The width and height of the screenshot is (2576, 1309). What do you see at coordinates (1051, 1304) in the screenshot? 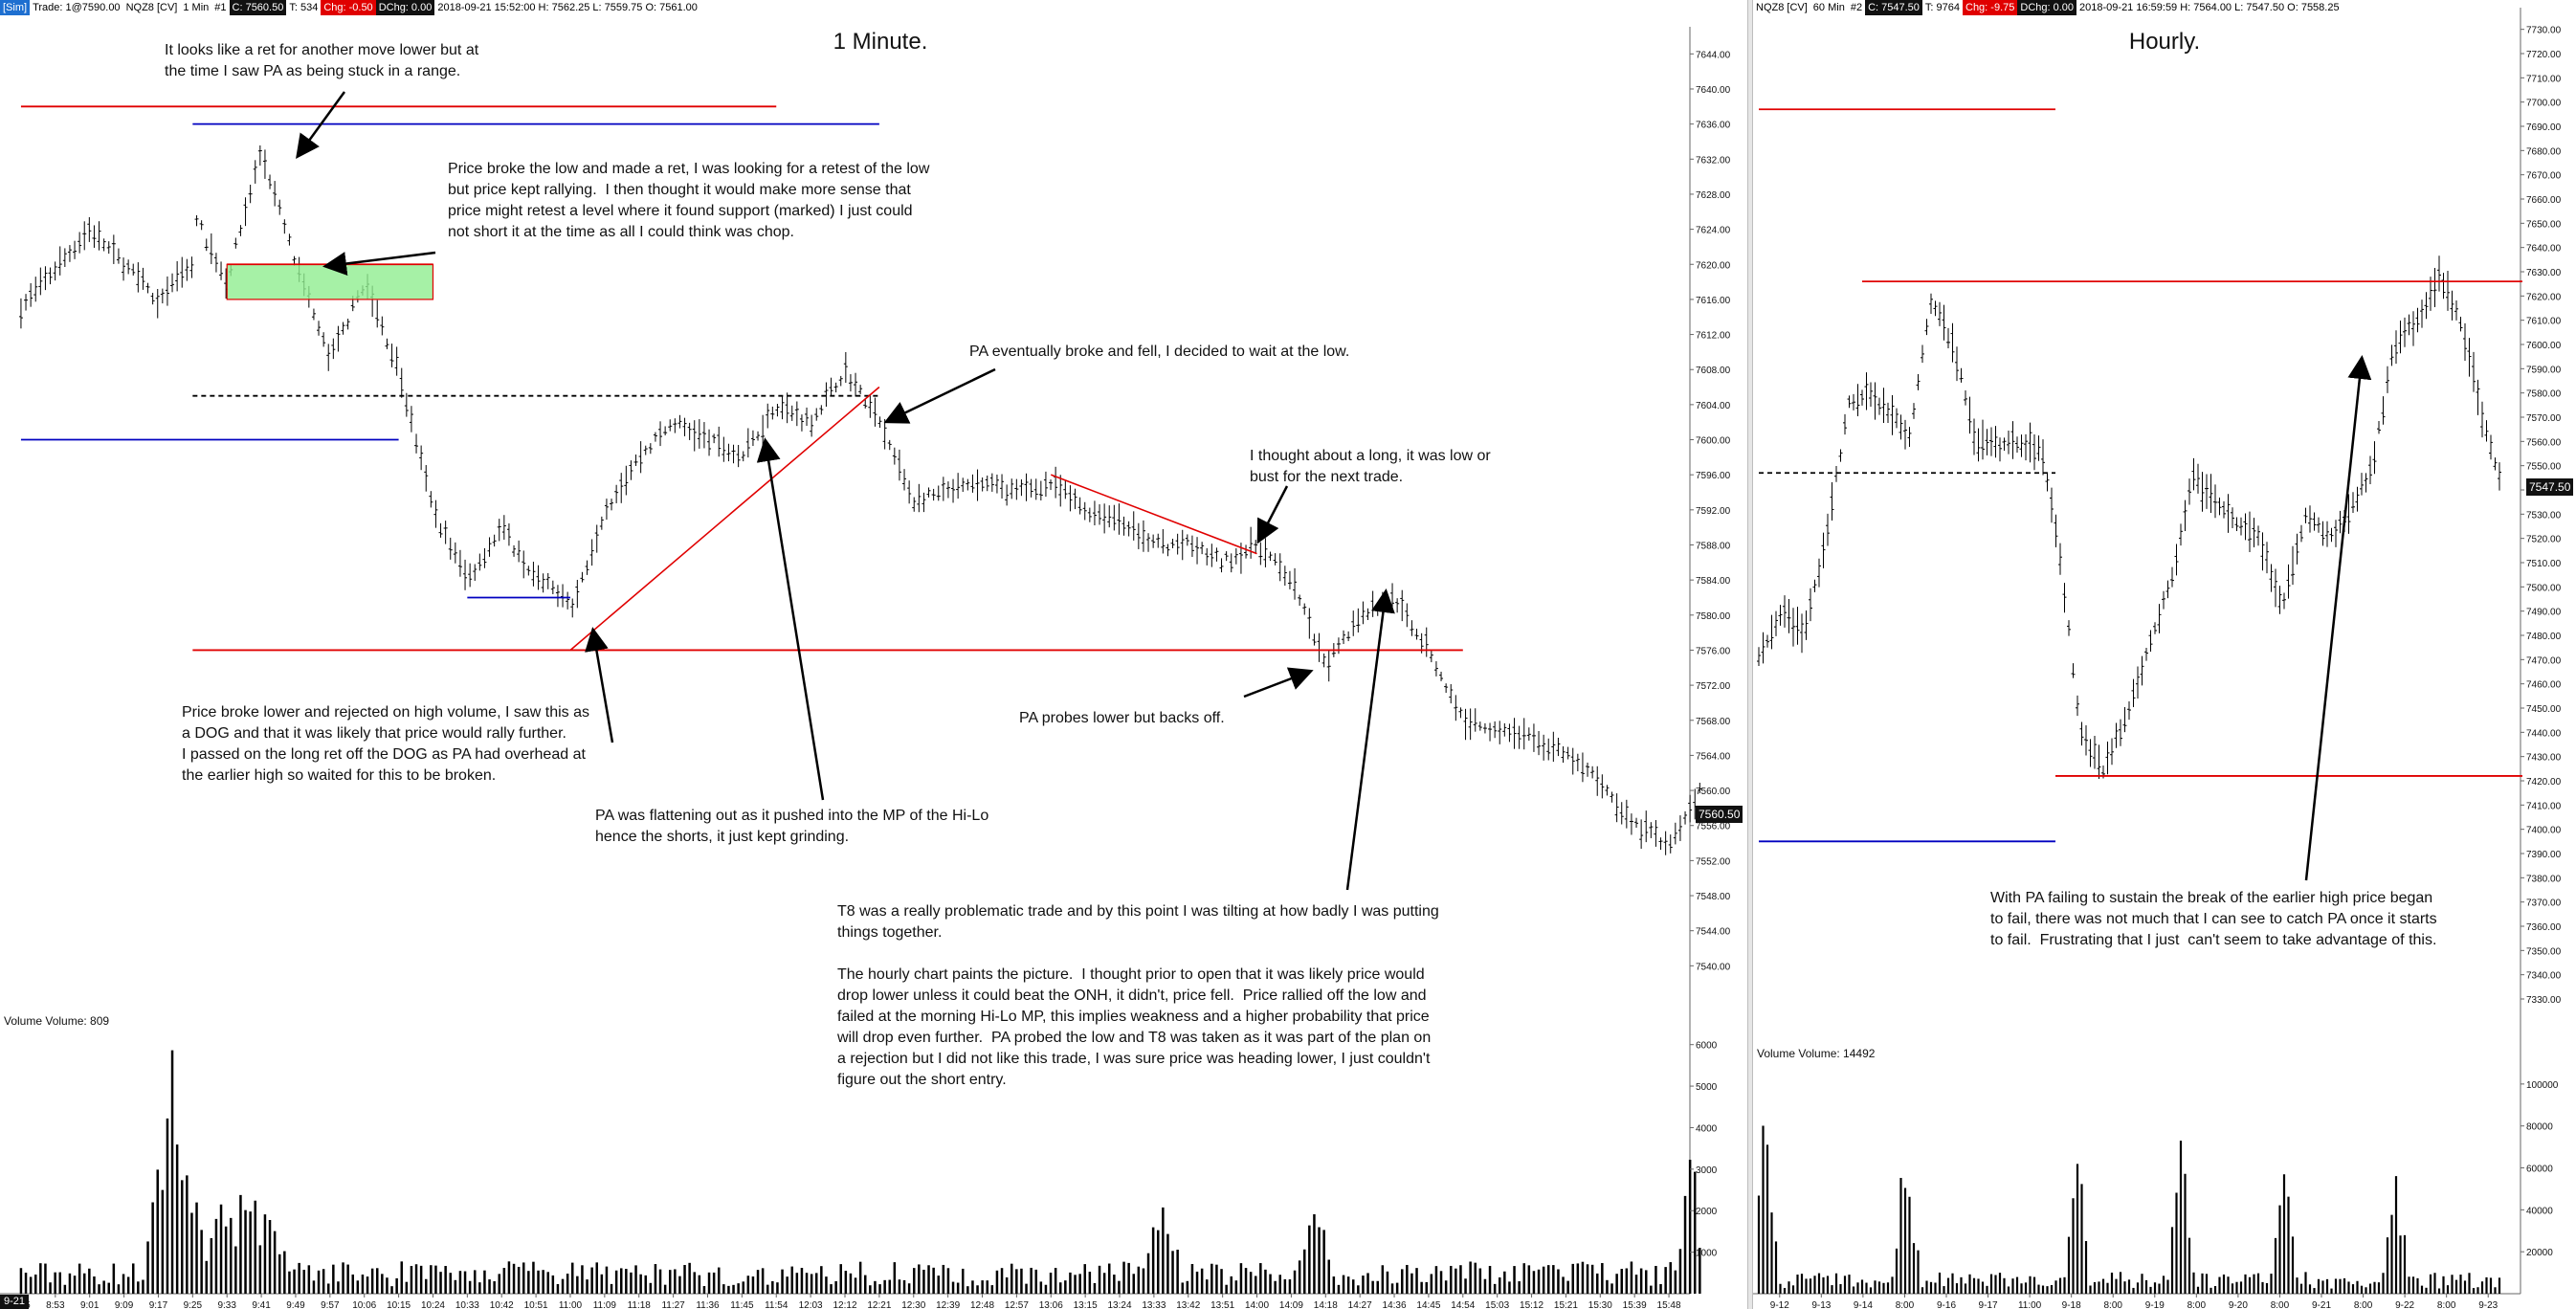
I see `time-tick-label: 13:06` at bounding box center [1051, 1304].